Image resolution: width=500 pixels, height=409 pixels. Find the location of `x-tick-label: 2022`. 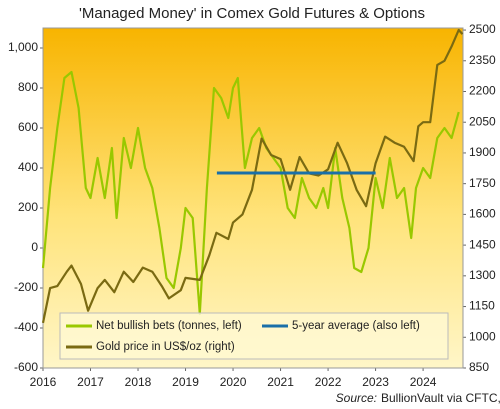

x-tick-label: 2022 is located at coordinates (328, 382).